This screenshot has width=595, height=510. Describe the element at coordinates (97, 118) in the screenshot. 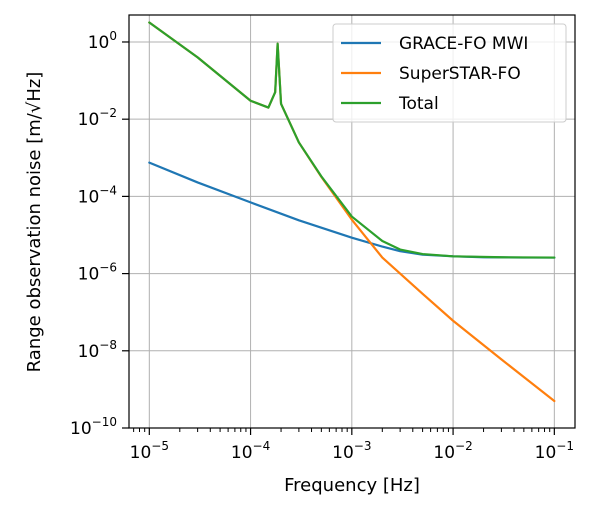

I see `y-tick-label: 10⁻²` at that location.